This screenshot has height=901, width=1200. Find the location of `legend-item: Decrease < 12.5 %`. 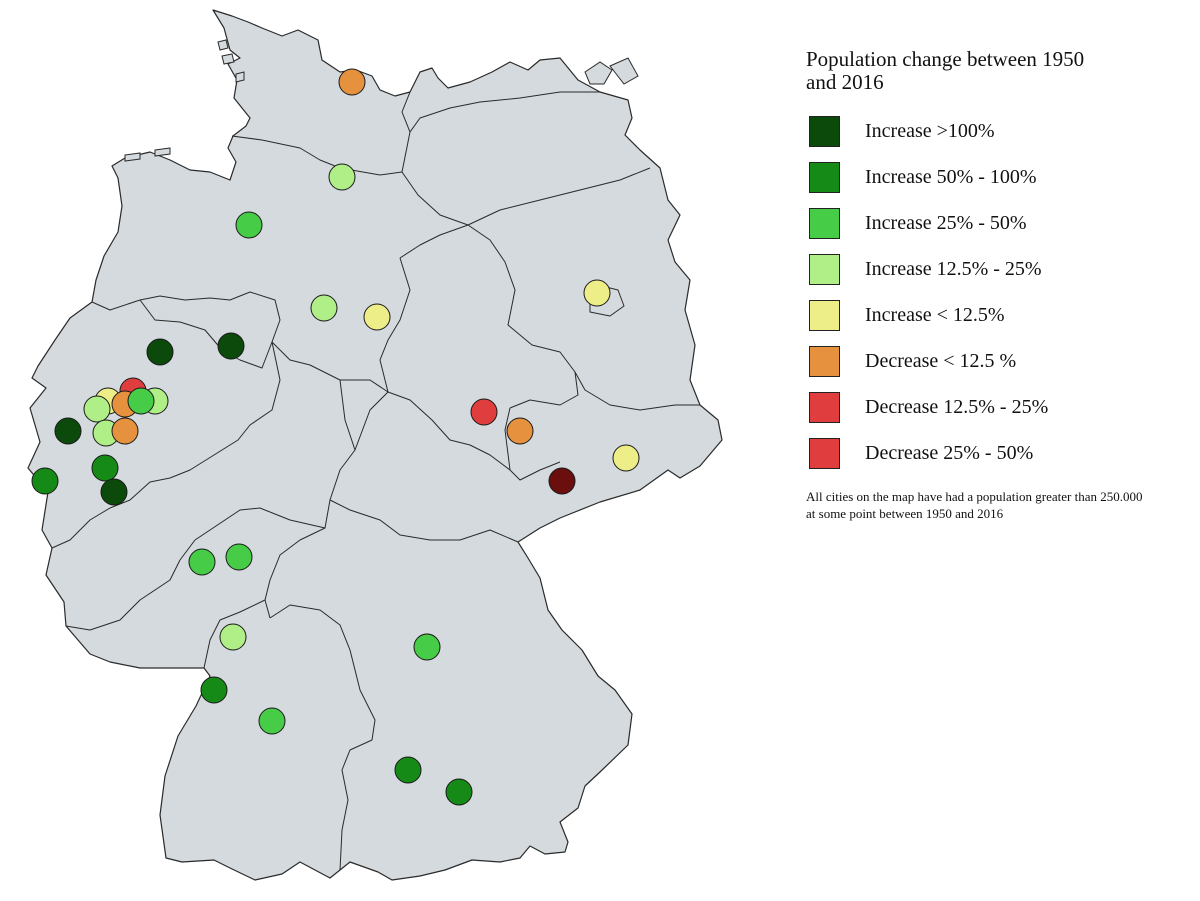

legend-item: Decrease < 12.5 % is located at coordinates (991, 361).